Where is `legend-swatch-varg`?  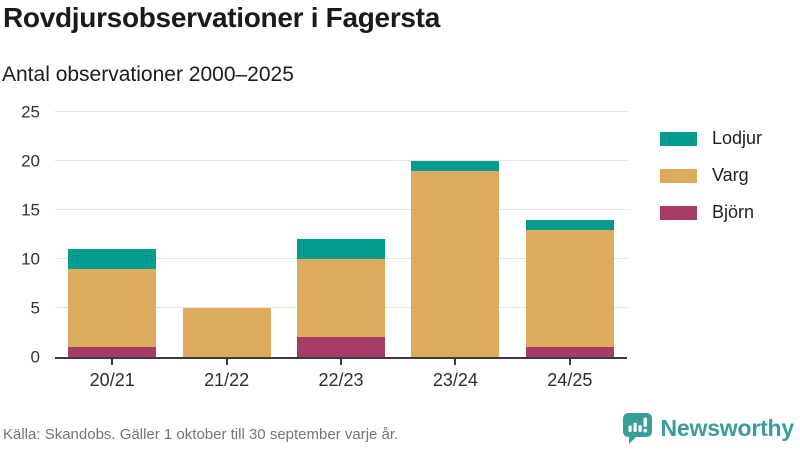
legend-swatch-varg is located at coordinates (678, 175).